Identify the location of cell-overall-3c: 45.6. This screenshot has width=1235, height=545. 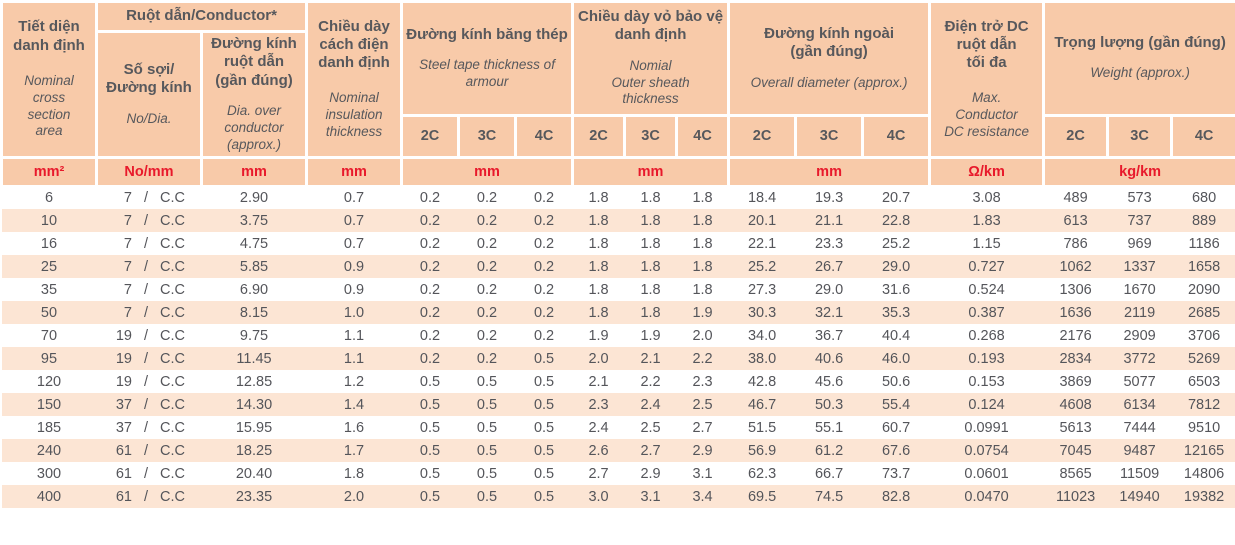
(829, 382).